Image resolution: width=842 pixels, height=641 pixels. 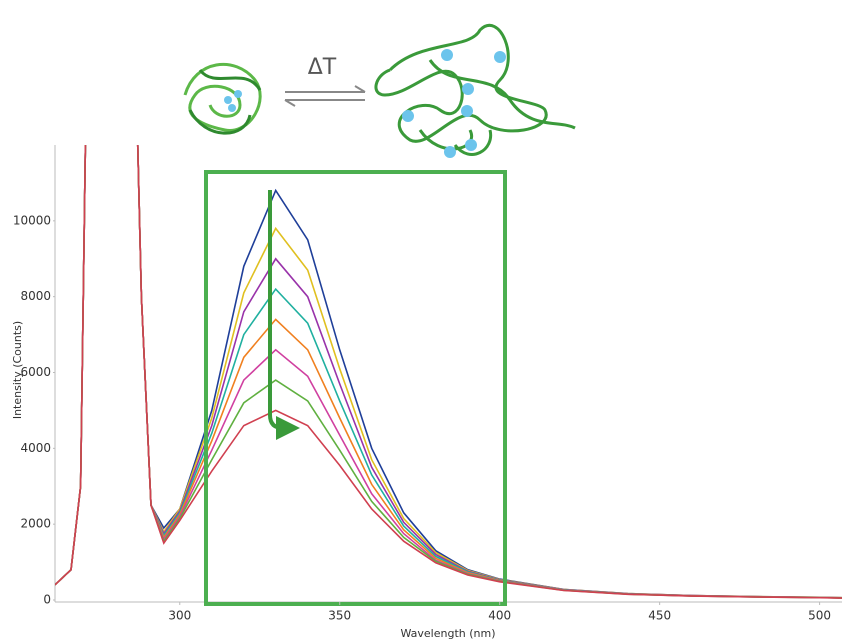 What do you see at coordinates (17, 370) in the screenshot?
I see `y-axis-label: Intensity (Counts)` at bounding box center [17, 370].